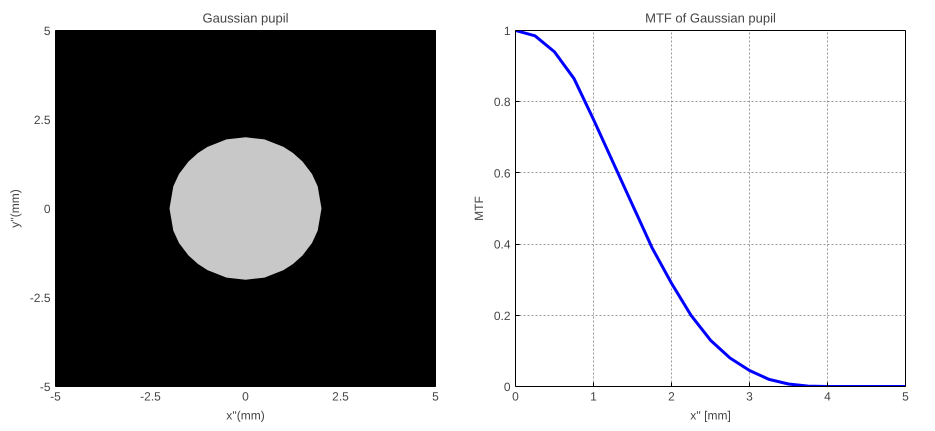  What do you see at coordinates (42, 120) in the screenshot?
I see `y-tick-label: 2.5` at bounding box center [42, 120].